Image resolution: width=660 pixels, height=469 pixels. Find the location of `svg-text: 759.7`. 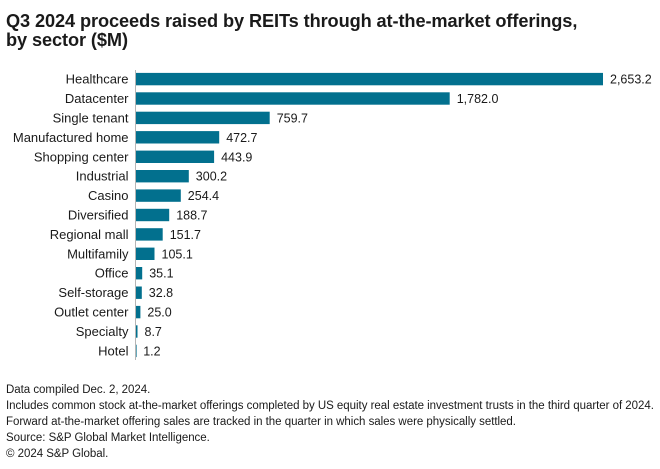

svg-text: 759.7 is located at coordinates (292, 118).